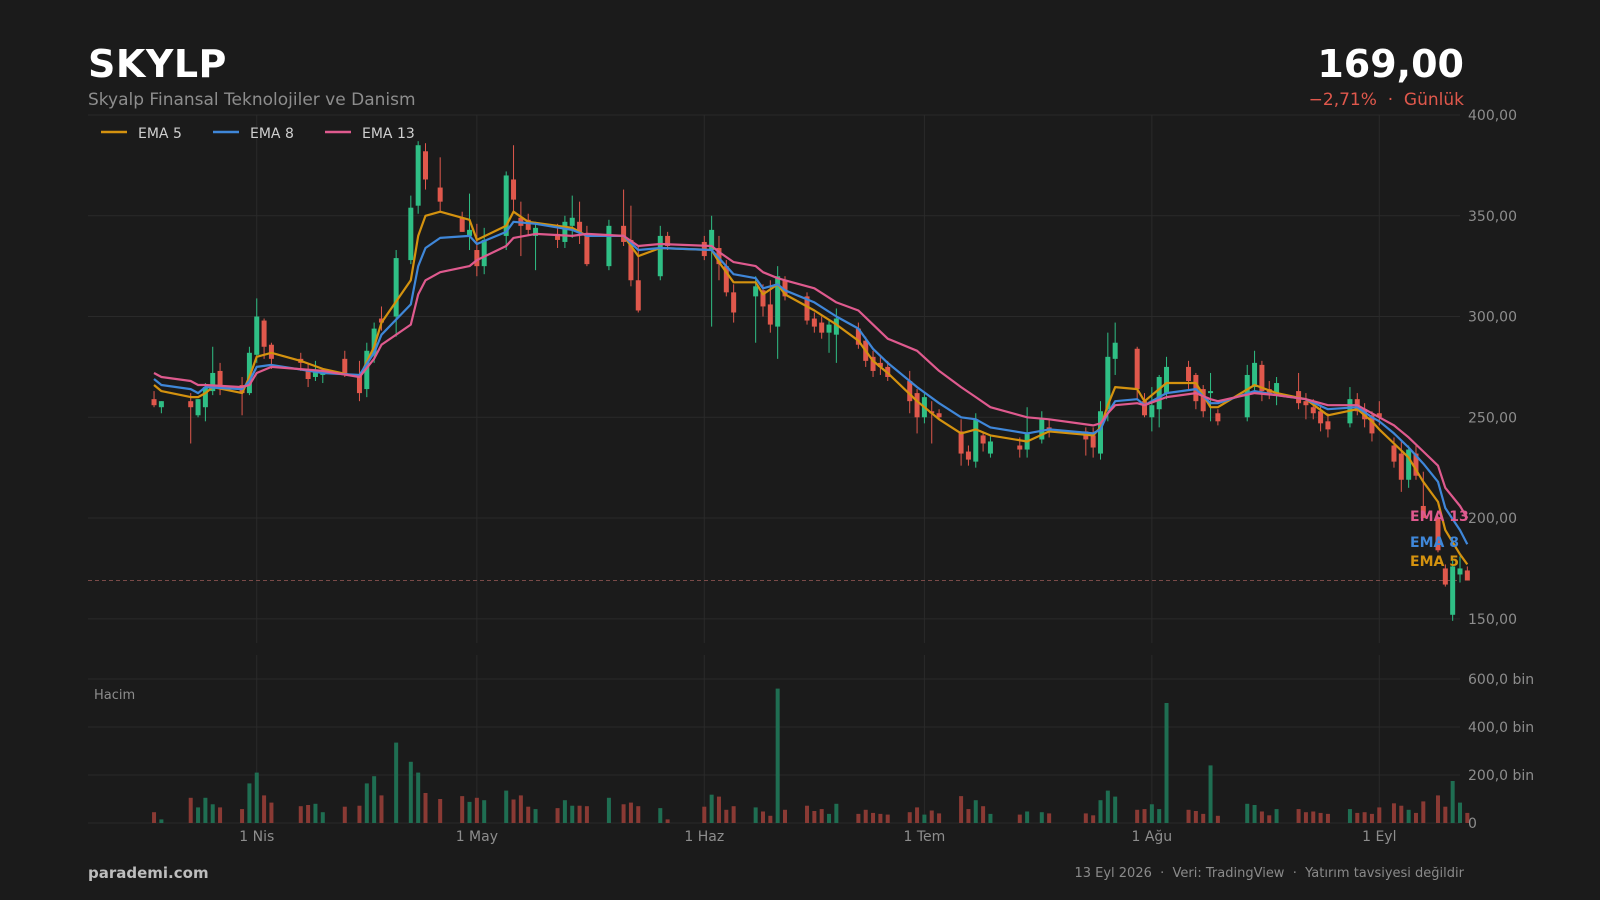 The image size is (1600, 900). I want to click on change-percent: −2,71%, so click(1342, 100).